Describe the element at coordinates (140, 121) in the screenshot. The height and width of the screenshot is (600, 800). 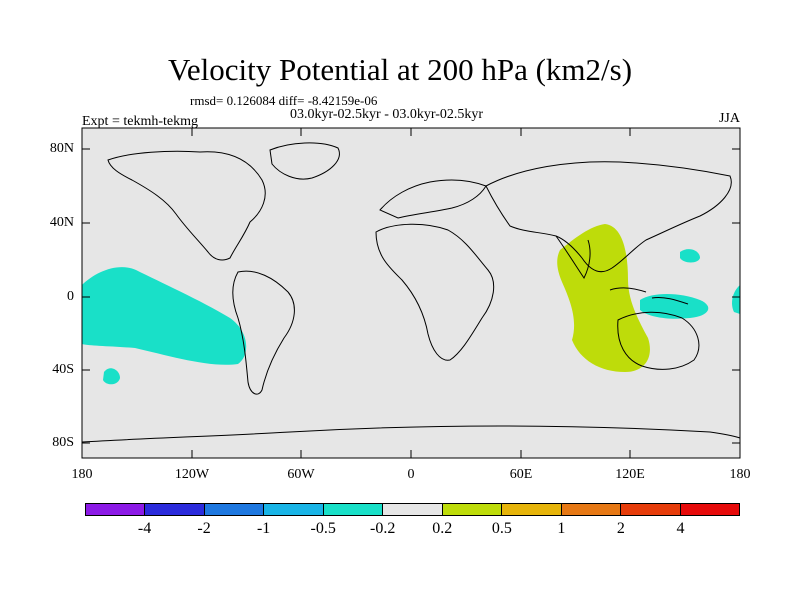
I see `expt-label: Expt = tekmh-tekmg` at that location.